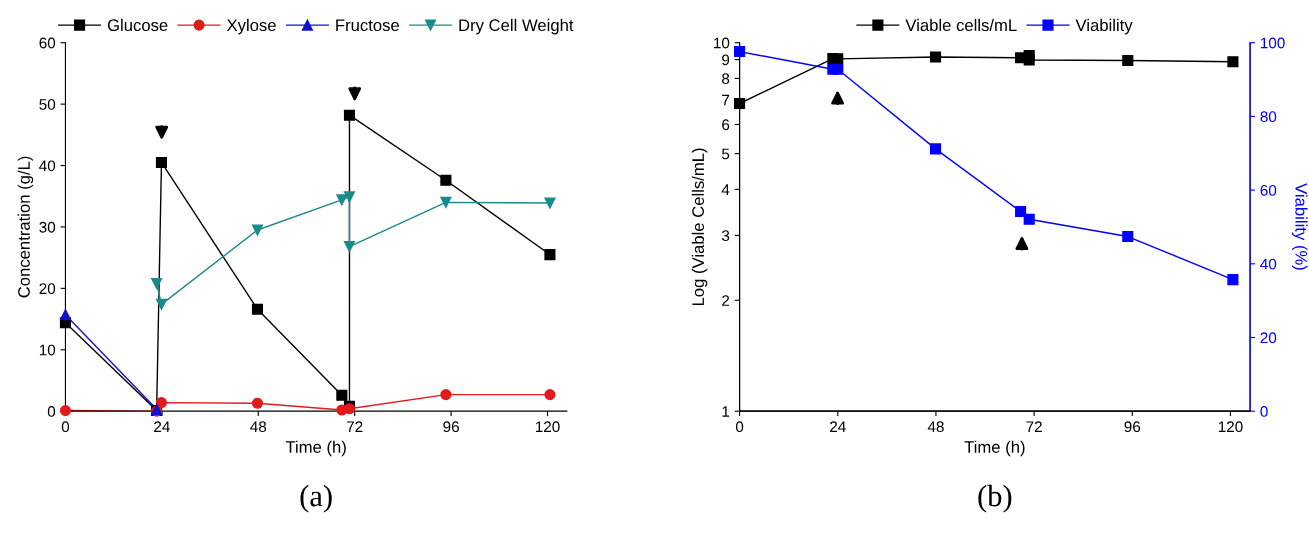 This screenshot has height=534, width=1309. I want to click on y-tick-label: 1, so click(726, 411).